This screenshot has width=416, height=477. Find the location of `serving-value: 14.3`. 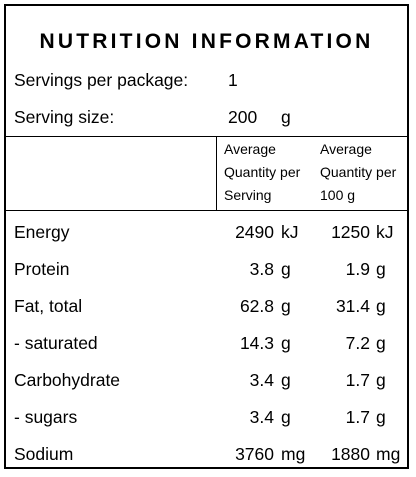

serving-value: 14.3 is located at coordinates (256, 343).